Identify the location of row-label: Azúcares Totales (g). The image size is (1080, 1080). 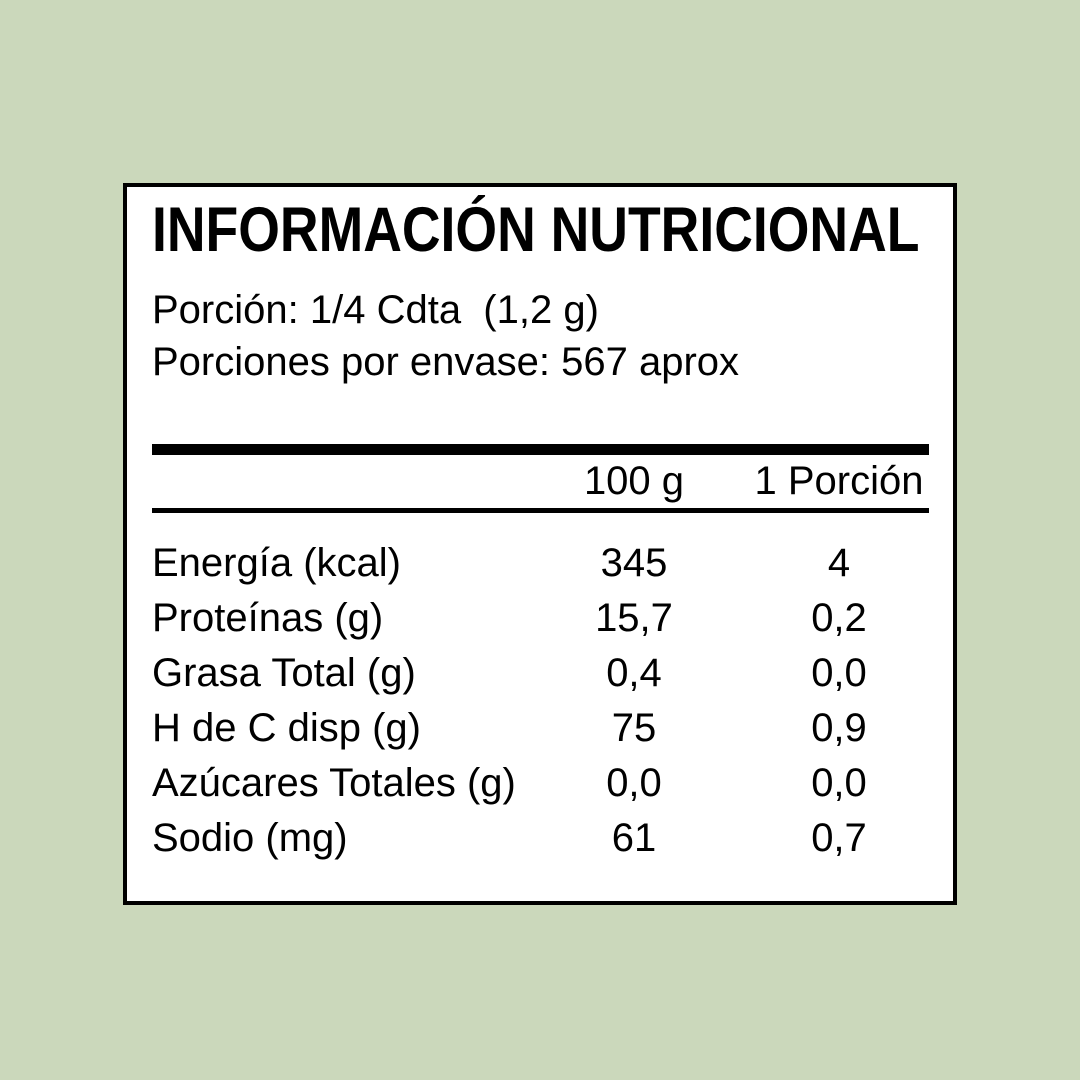
(334, 783).